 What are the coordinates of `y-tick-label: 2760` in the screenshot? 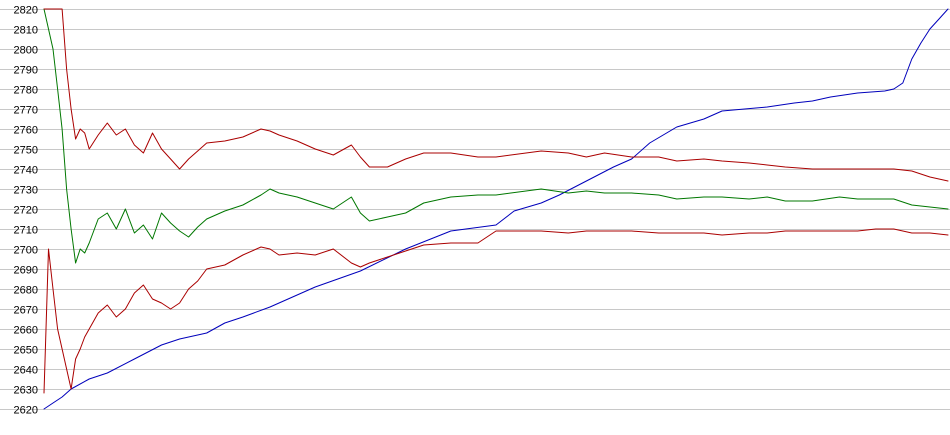 It's located at (26, 131).